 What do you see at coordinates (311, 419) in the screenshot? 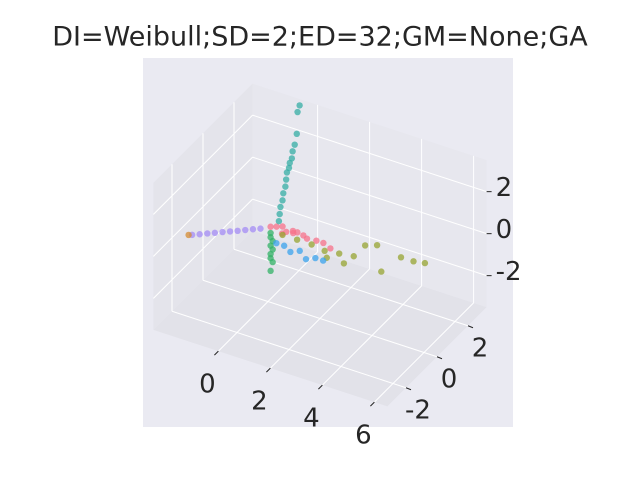
I see `tick-label: 4` at bounding box center [311, 419].